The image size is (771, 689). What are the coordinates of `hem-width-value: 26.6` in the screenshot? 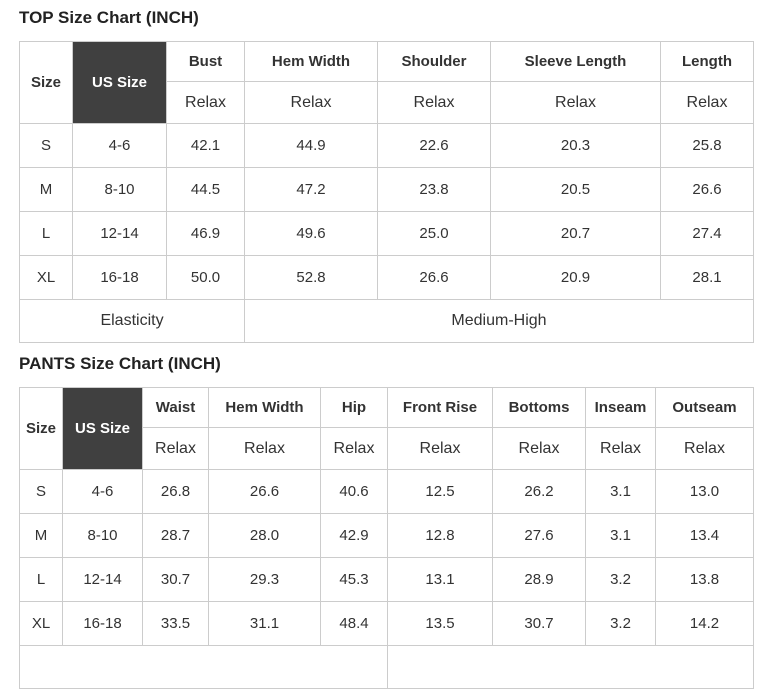 It's located at (264, 491).